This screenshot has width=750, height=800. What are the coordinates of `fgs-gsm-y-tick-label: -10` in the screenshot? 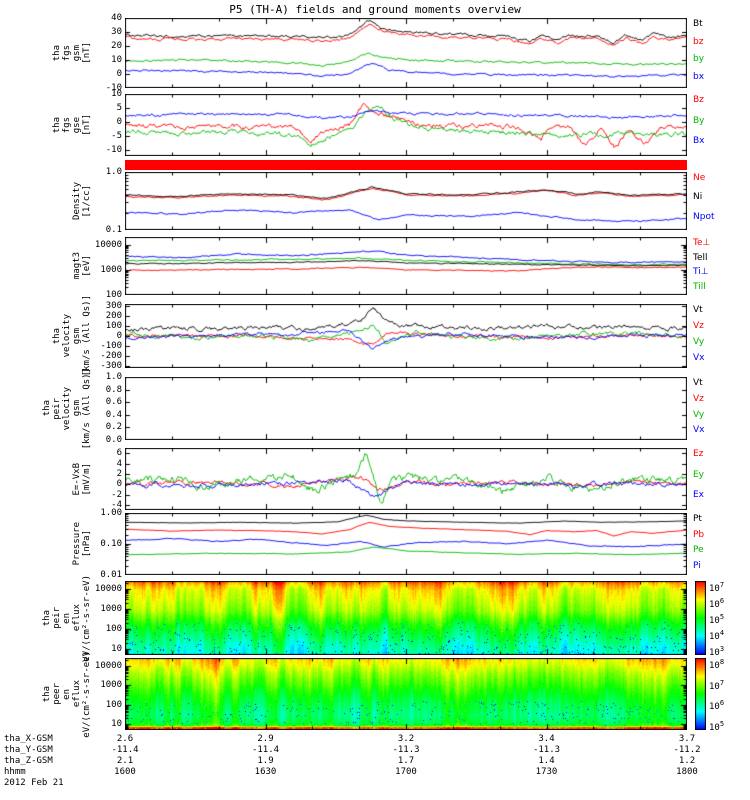 It's located at (113, 88).